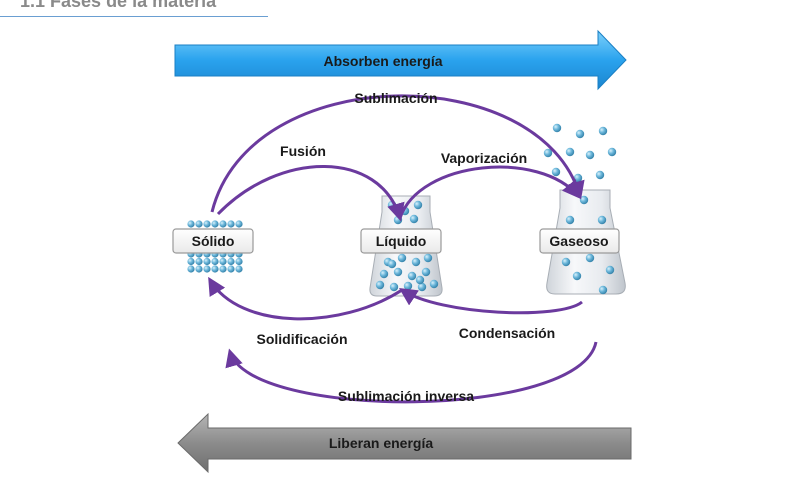 The width and height of the screenshot is (797, 495). I want to click on sublimation-curve, so click(397, 153).